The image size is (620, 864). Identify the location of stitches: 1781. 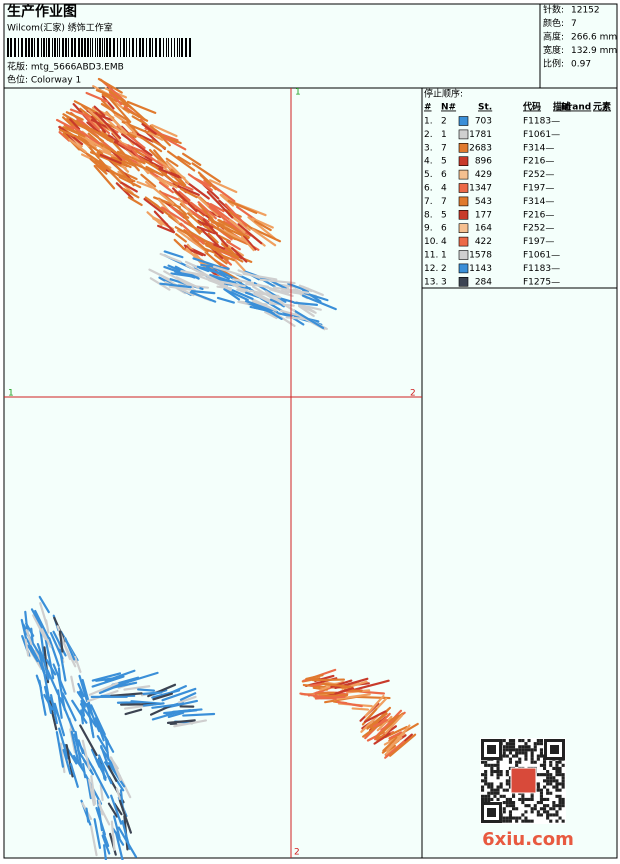
(480, 135).